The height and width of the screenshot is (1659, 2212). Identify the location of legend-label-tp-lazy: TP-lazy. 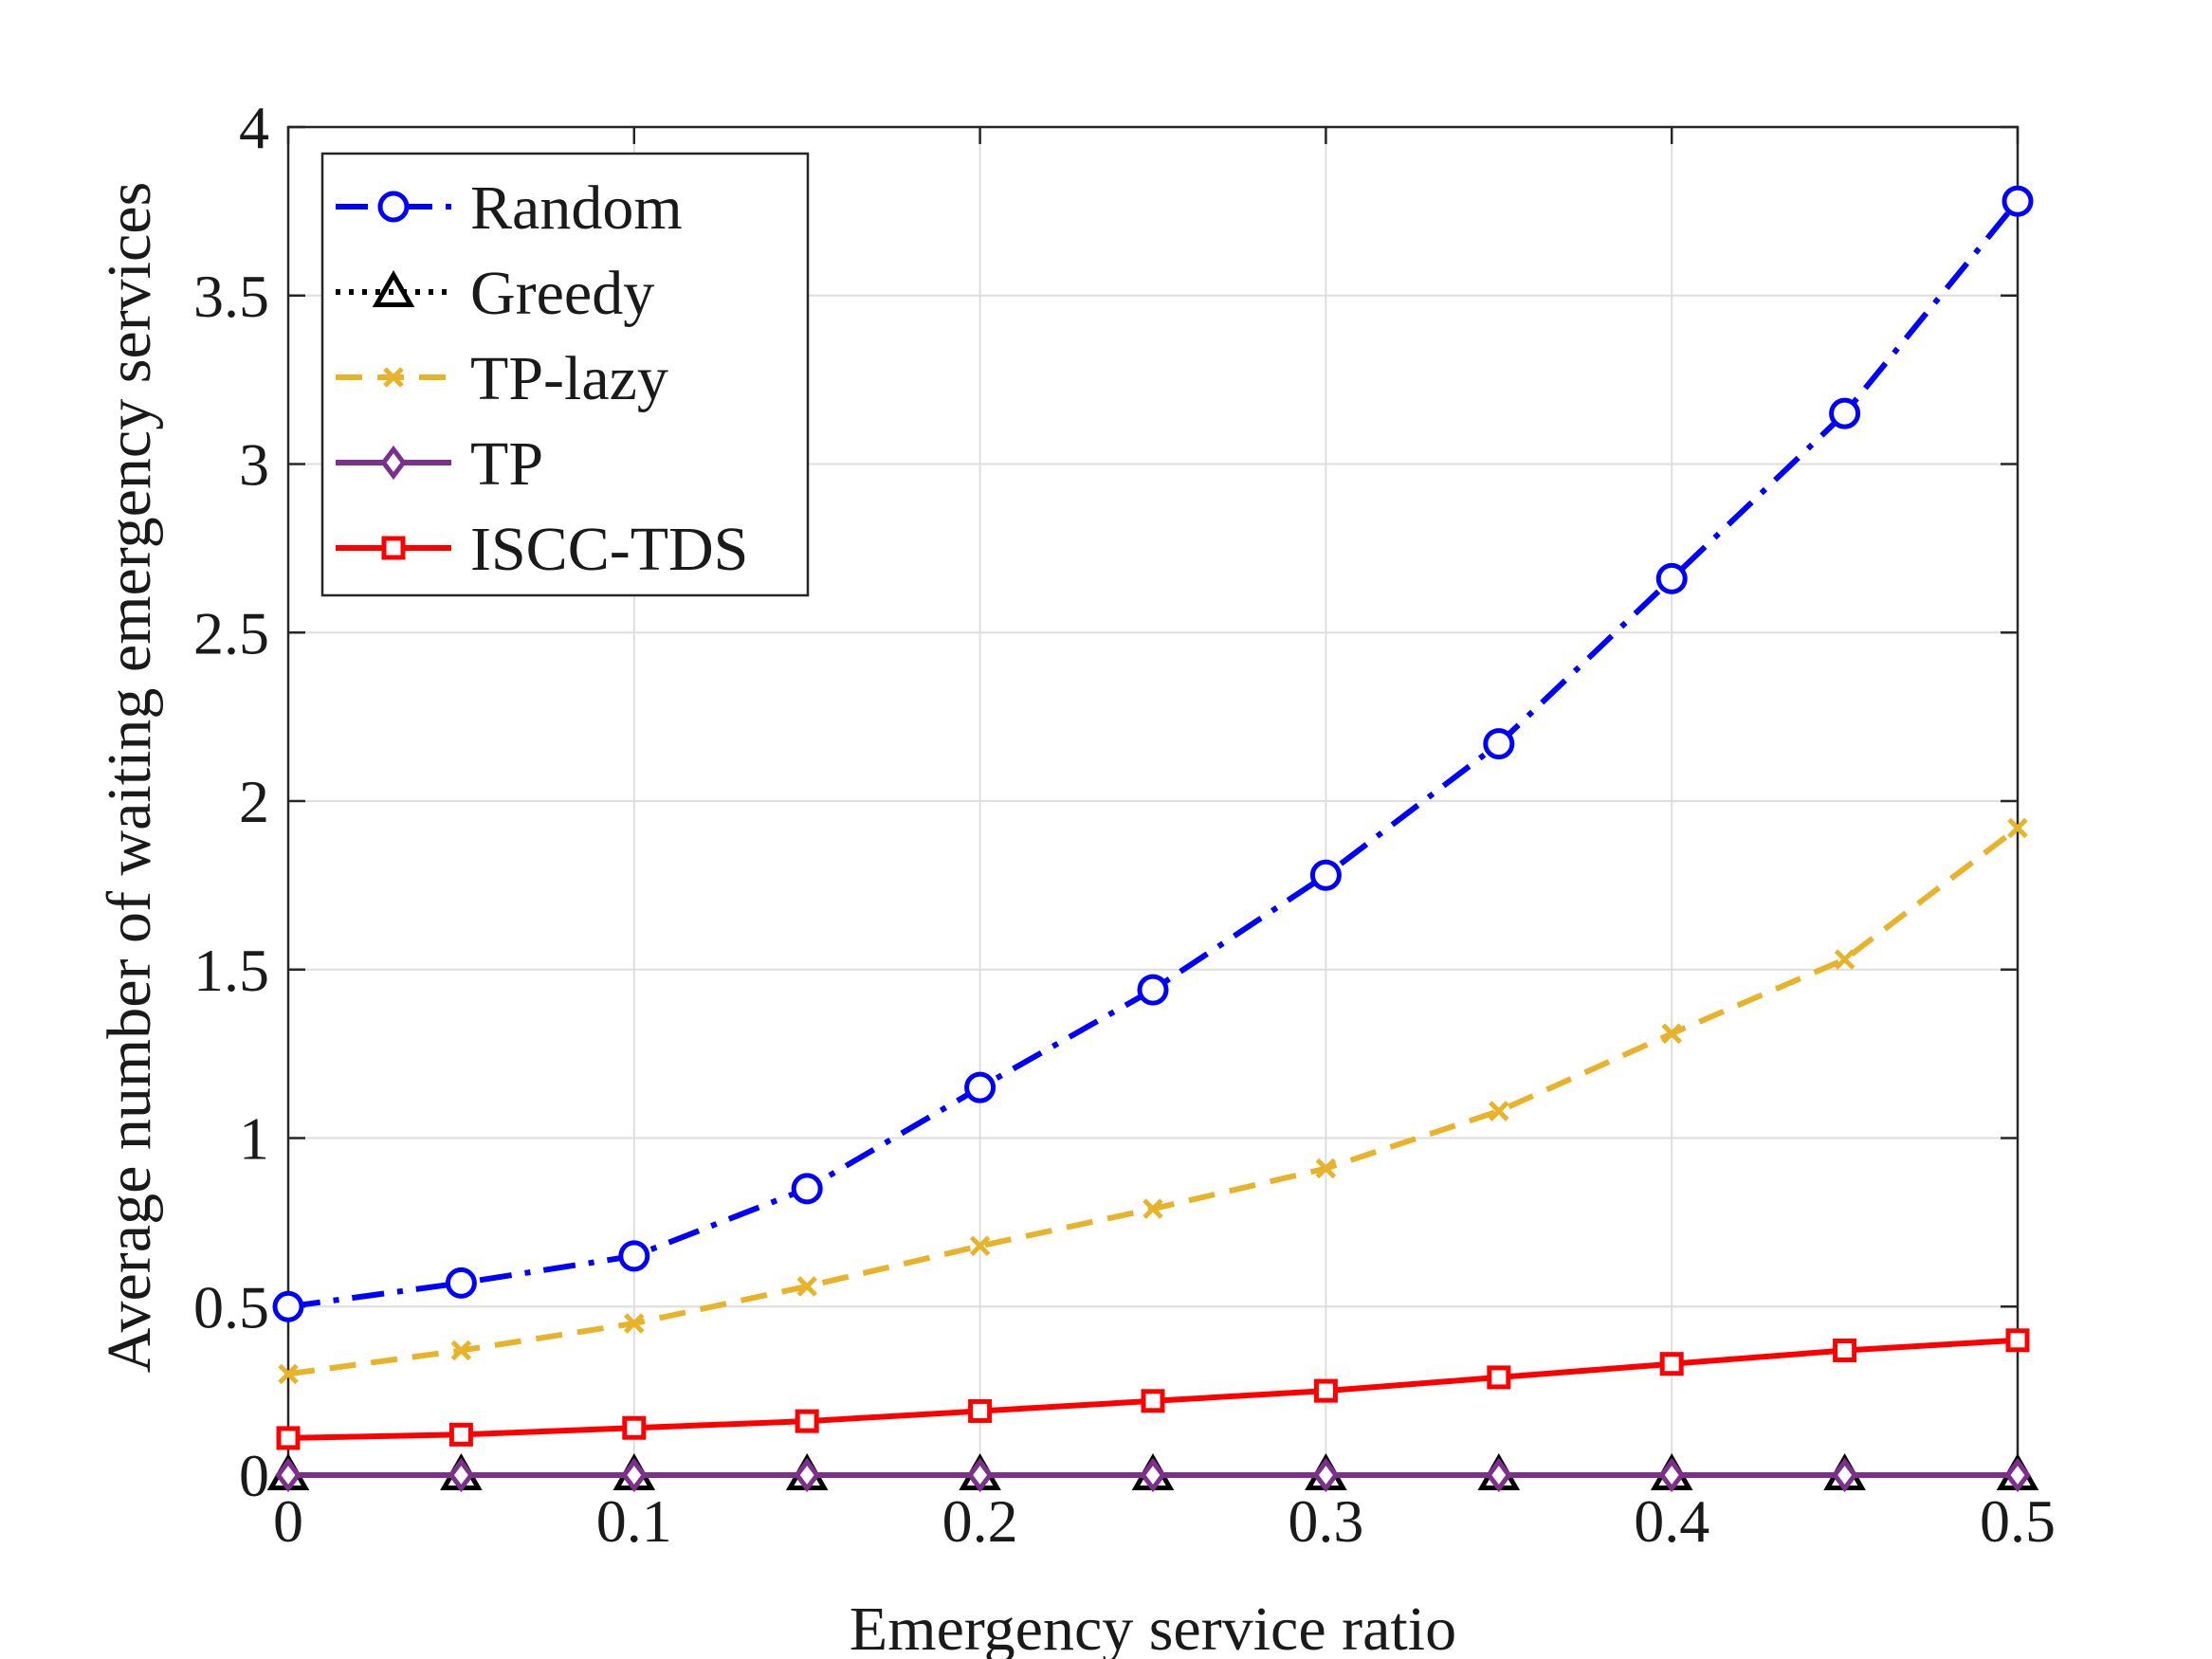
(569, 378).